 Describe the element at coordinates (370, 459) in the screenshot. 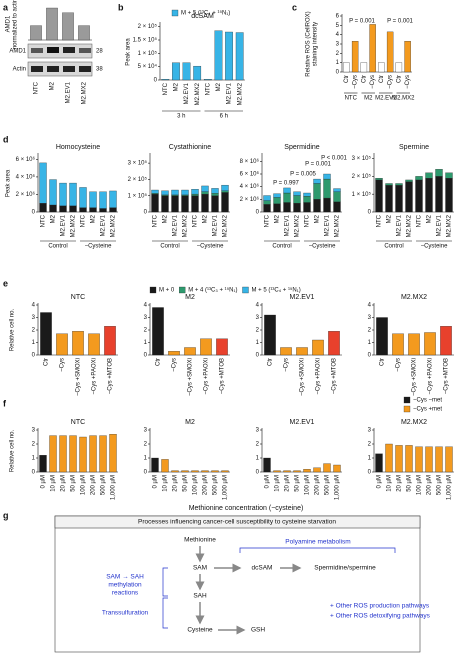

I see `y-tick-label: 1` at that location.